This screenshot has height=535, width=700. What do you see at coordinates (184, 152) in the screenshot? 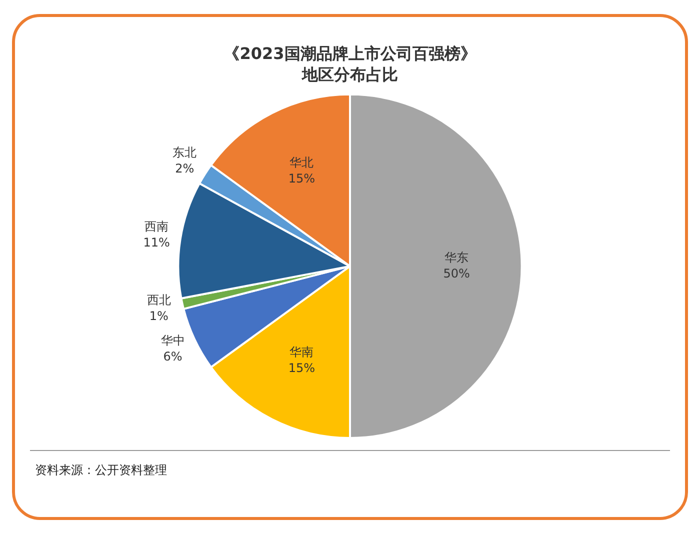
I see `slice-label: 东北` at bounding box center [184, 152].